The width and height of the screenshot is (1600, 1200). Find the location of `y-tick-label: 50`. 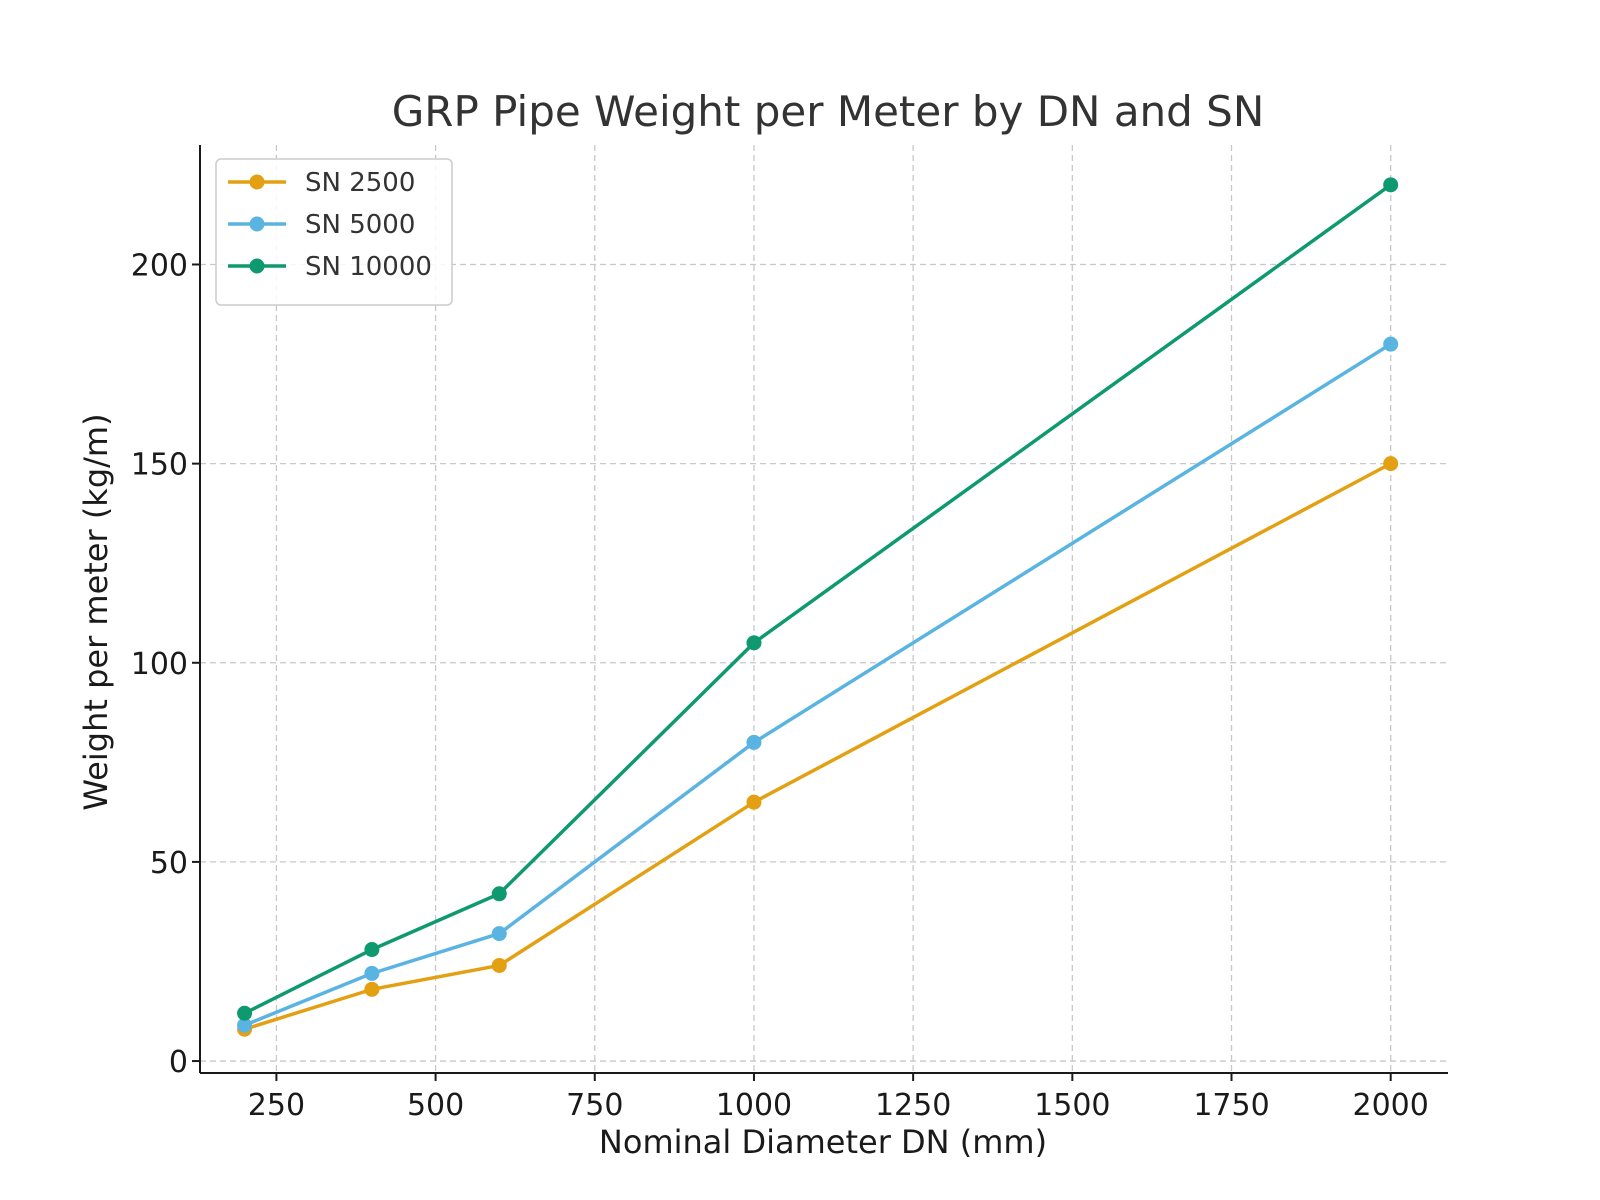

y-tick-label: 50 is located at coordinates (169, 863).